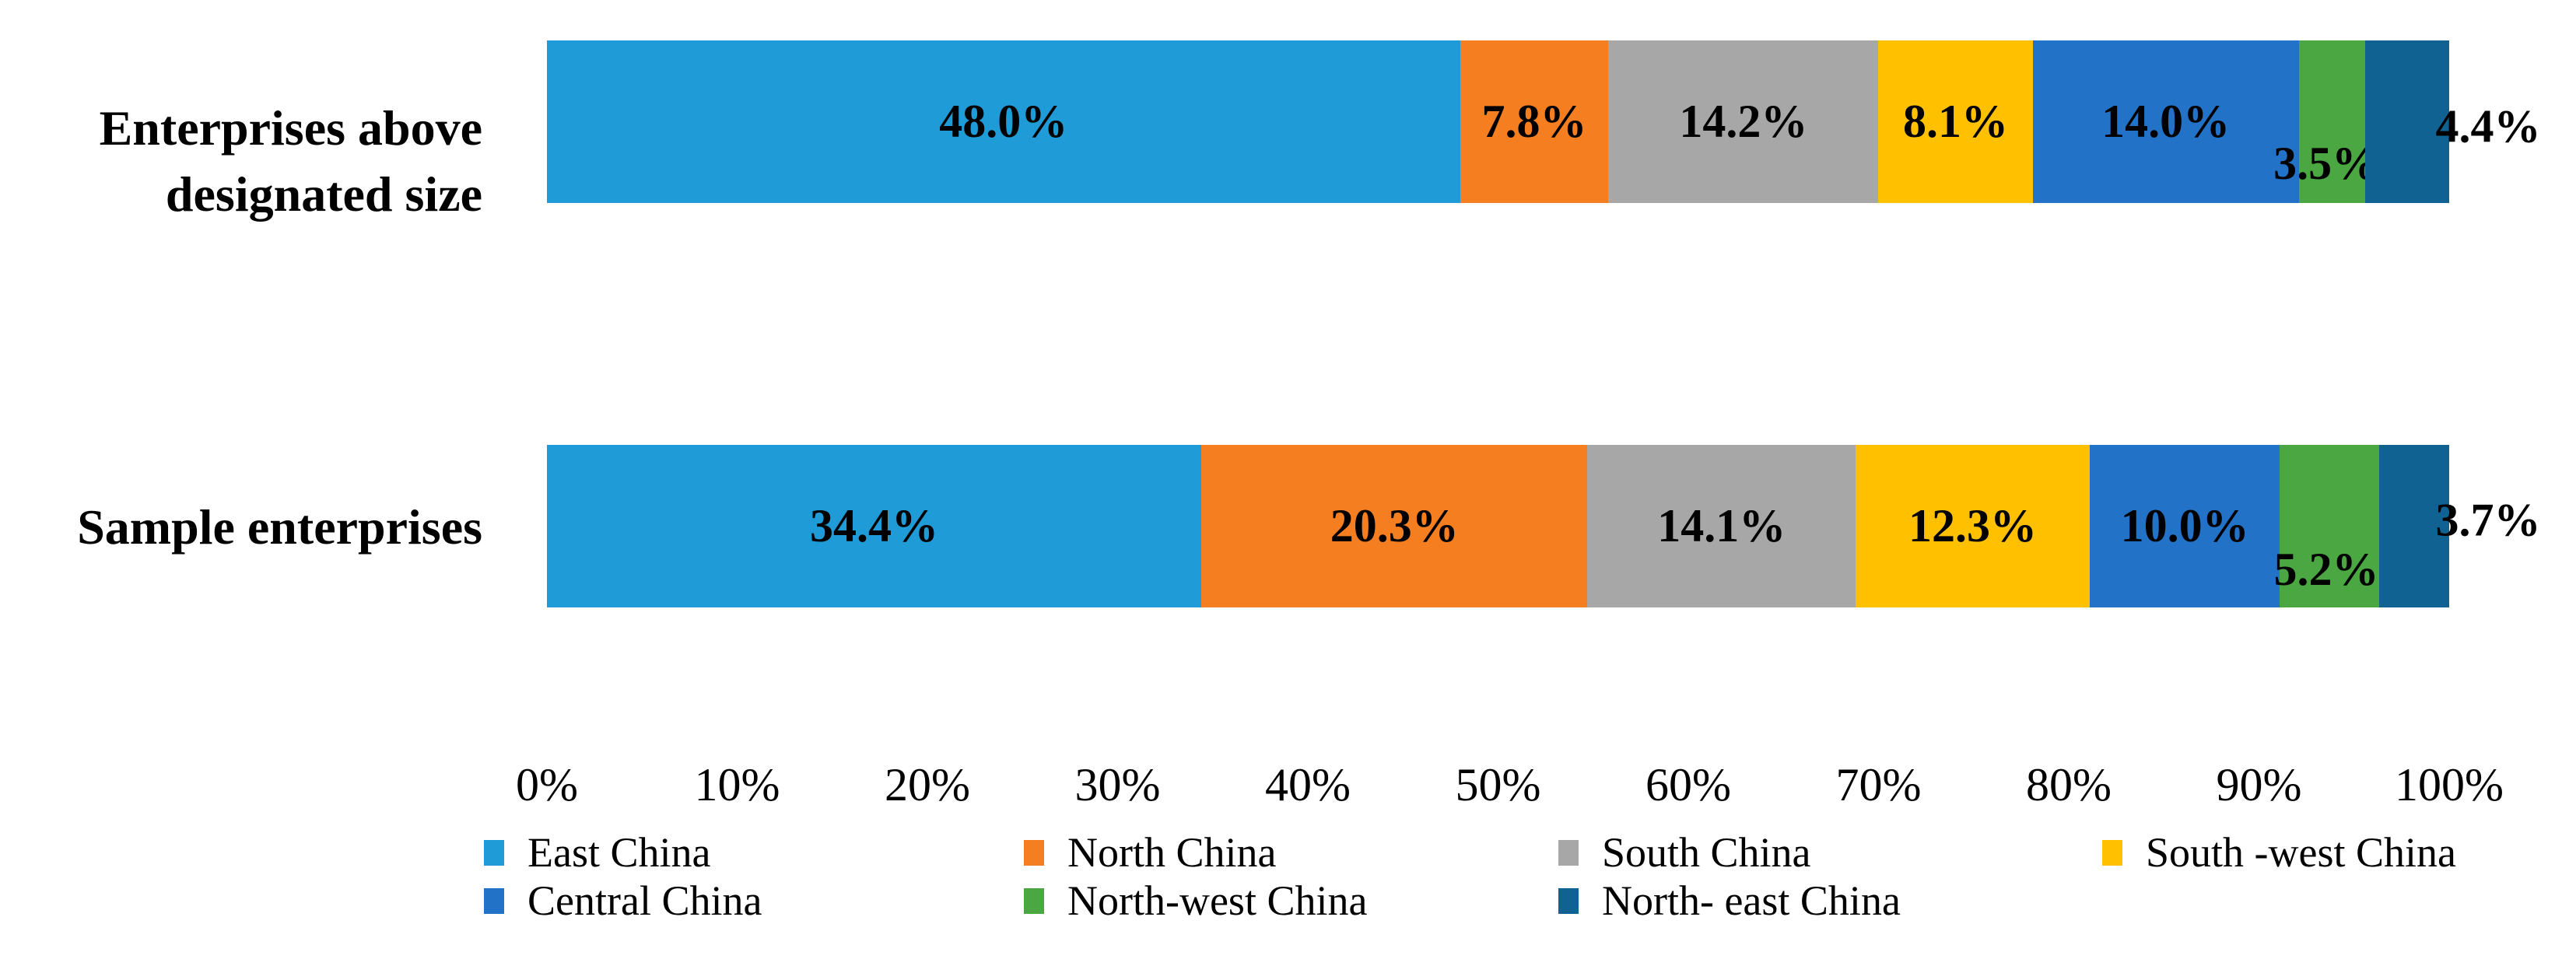 This screenshot has height=959, width=2576. I want to click on bar-segment: 7.8%, so click(1534, 122).